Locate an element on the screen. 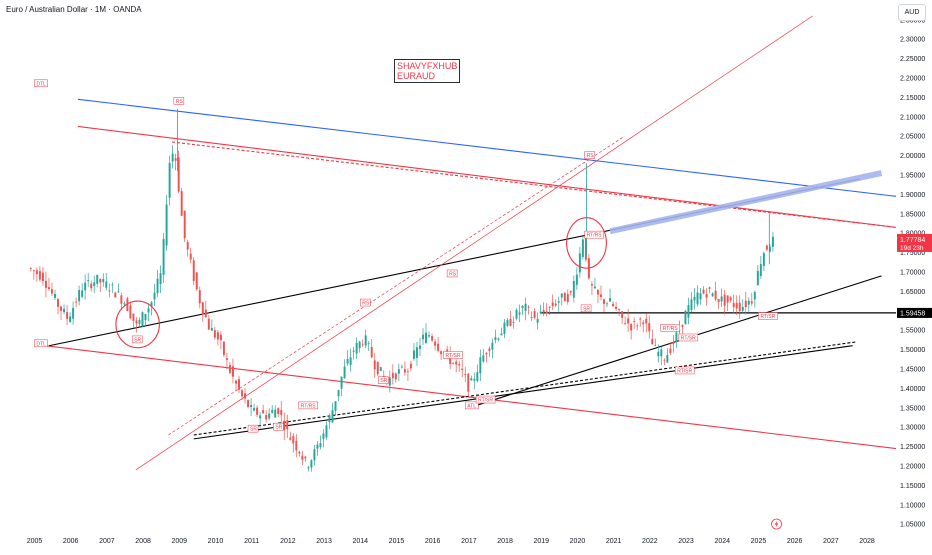  x-tick-label: 2017 is located at coordinates (469, 541).